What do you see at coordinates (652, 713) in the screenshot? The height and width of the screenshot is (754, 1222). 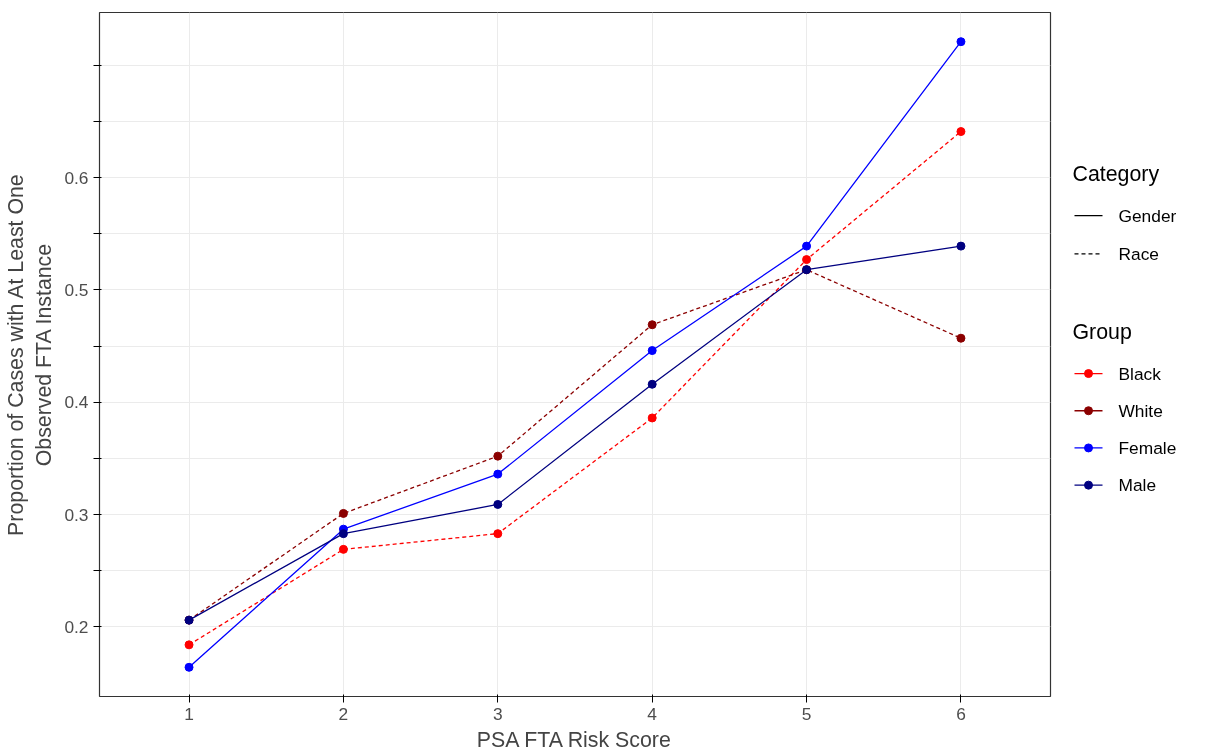 I see `x-tick-label: 4` at bounding box center [652, 713].